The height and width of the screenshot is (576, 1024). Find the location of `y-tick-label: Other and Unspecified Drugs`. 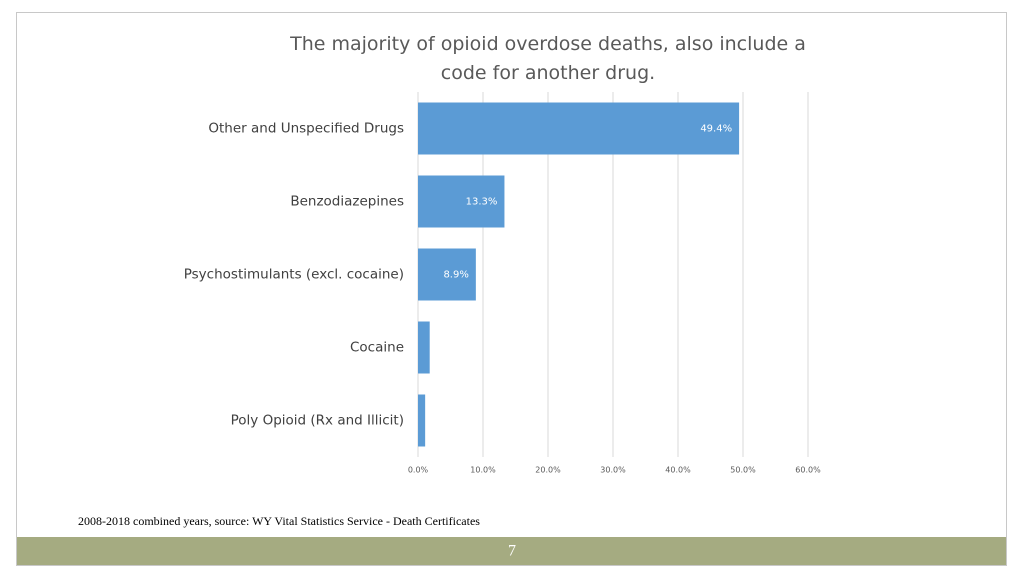

y-tick-label: Other and Unspecified Drugs is located at coordinates (306, 129).